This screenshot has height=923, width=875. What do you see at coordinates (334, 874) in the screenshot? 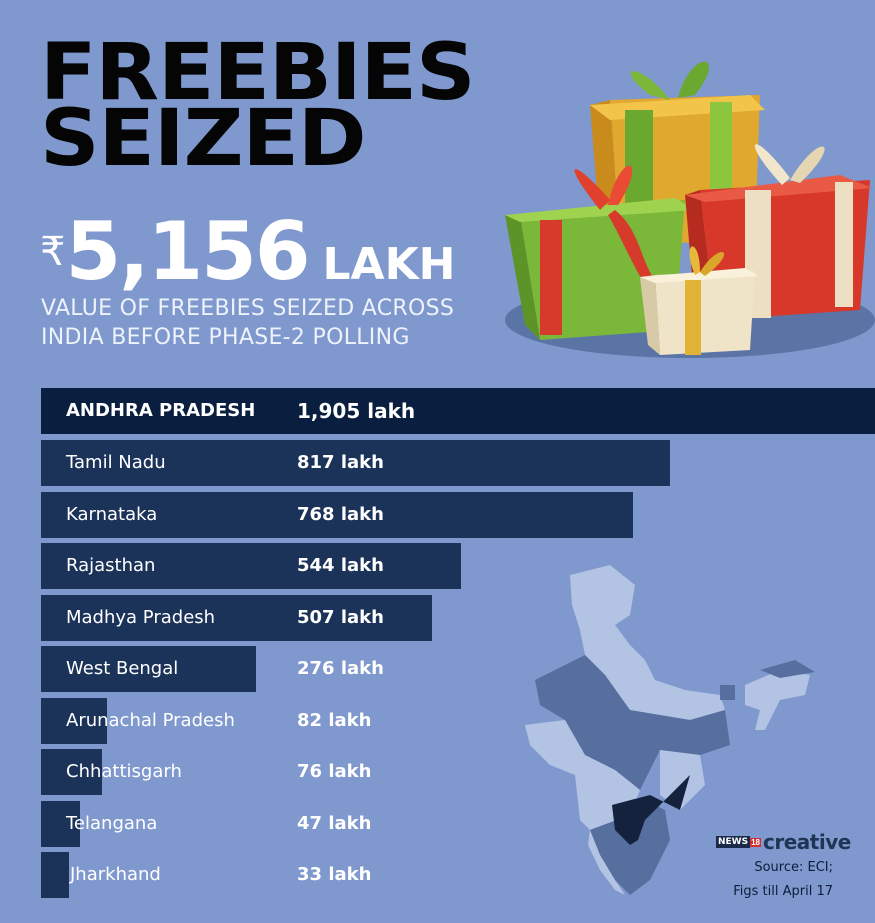
I see `bar-value-jharkhand: 33 lakh` at bounding box center [334, 874].